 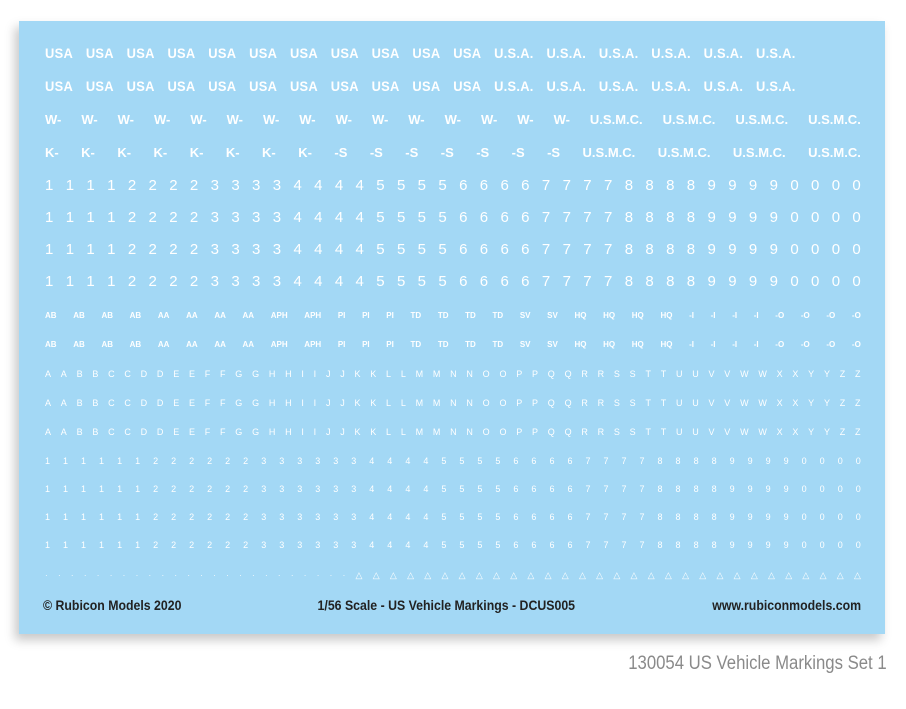 What do you see at coordinates (223, 432) in the screenshot?
I see `decal-marking: F` at bounding box center [223, 432].